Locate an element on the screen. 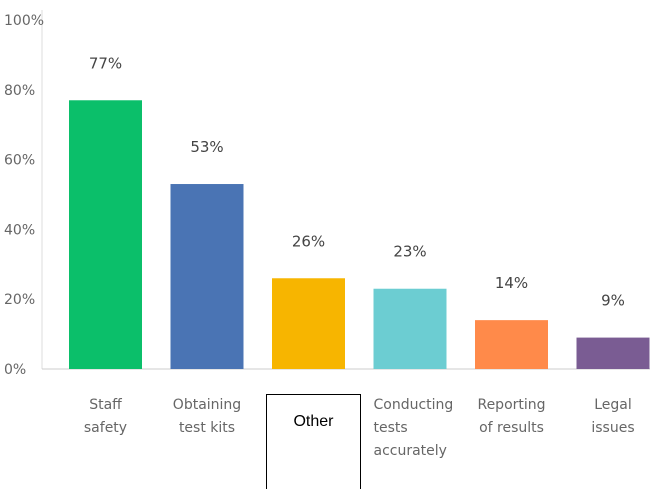 The image size is (650, 489). x-tick-label: Reporting of results is located at coordinates (511, 416).